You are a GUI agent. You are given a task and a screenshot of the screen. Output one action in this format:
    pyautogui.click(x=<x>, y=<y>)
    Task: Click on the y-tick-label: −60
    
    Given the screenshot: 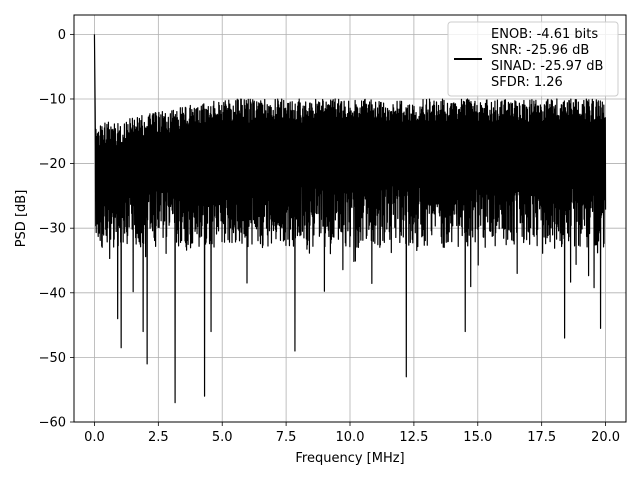 What is the action you would take?
    pyautogui.click(x=52, y=423)
    